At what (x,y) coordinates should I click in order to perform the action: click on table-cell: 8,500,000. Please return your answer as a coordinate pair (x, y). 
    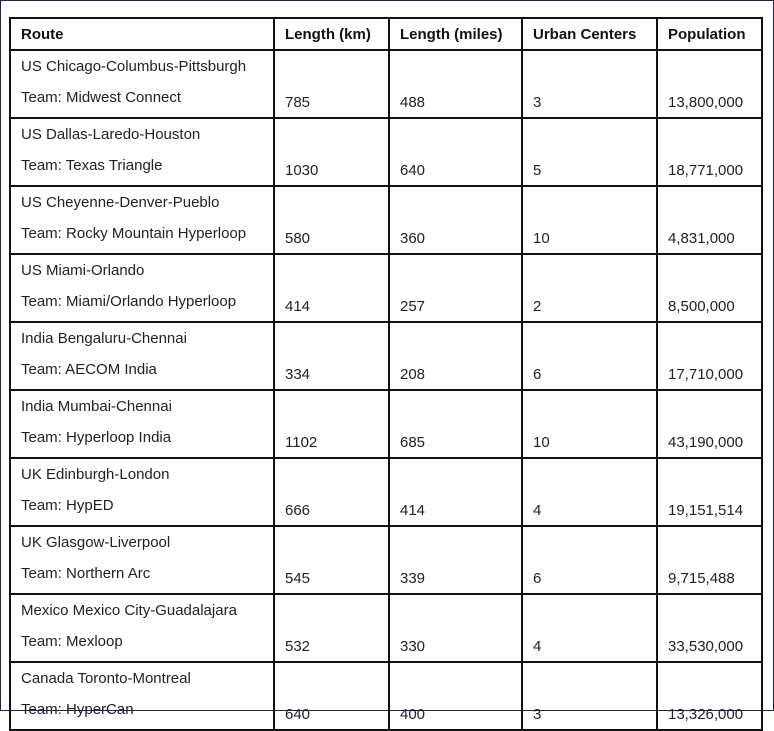
    Looking at the image, I should click on (709, 288).